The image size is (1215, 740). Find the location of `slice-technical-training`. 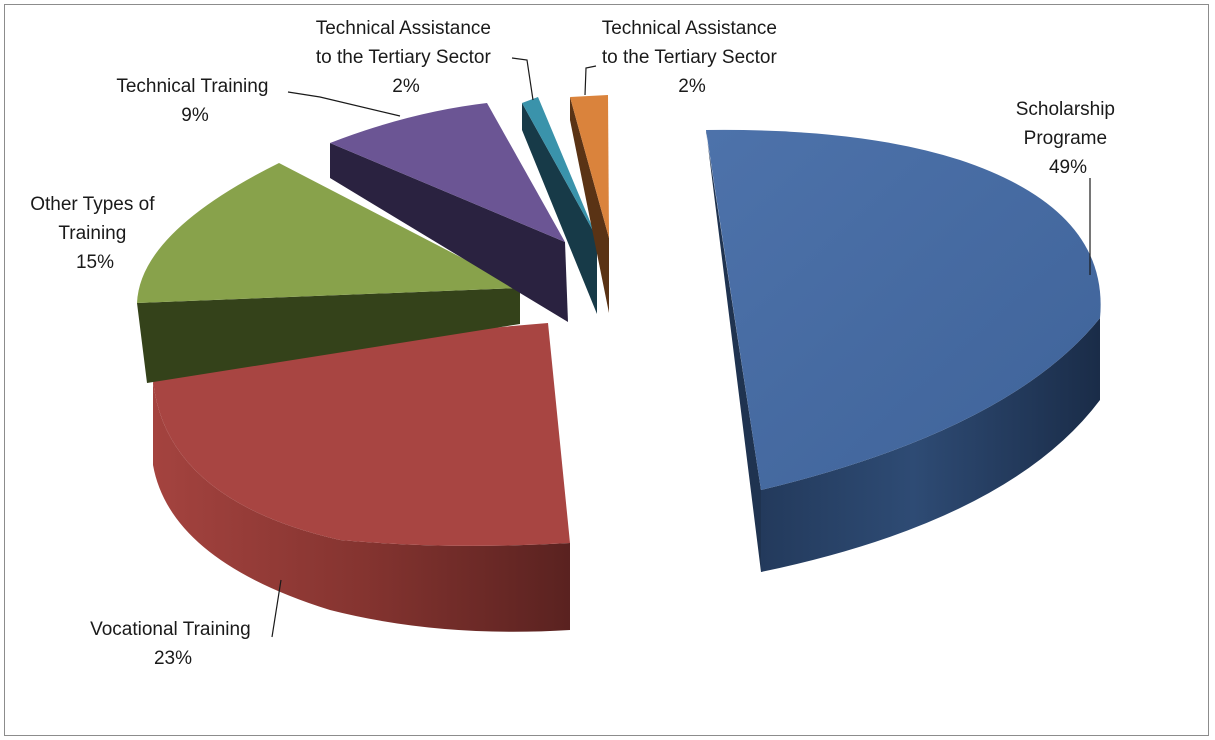

slice-technical-training is located at coordinates (449, 212).